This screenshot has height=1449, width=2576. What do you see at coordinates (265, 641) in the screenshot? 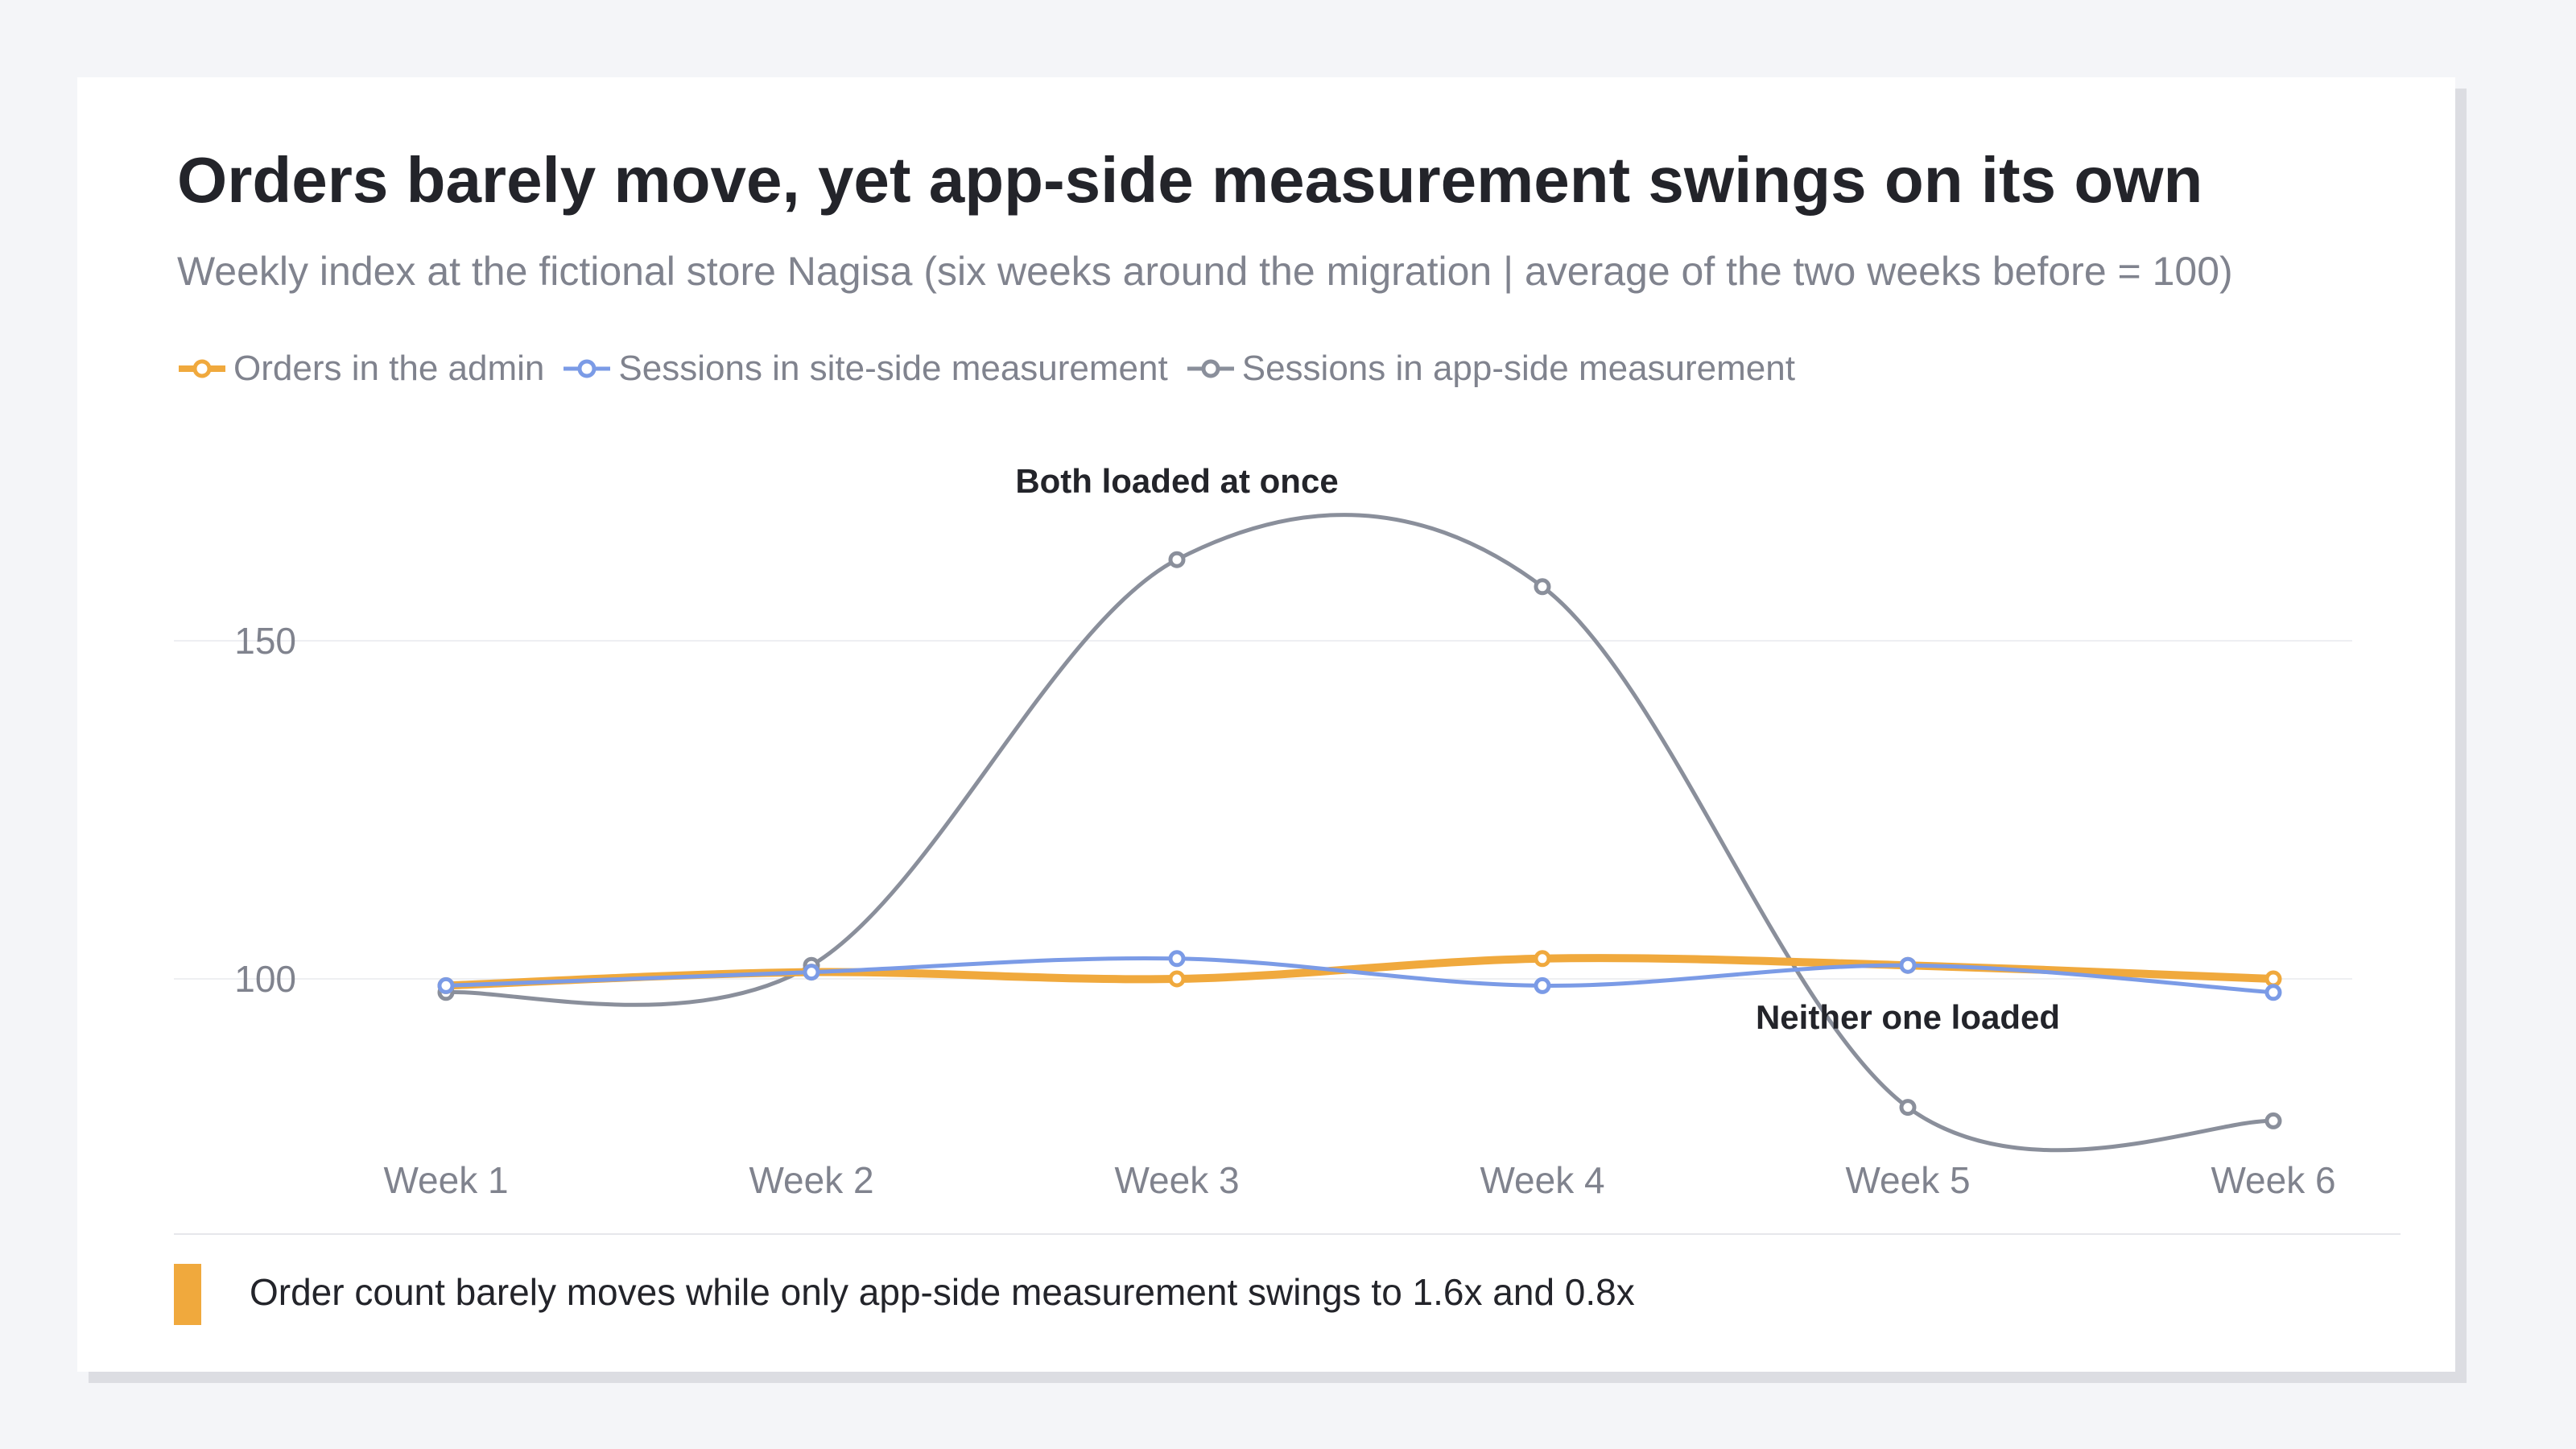
I see `y-tick-label-150: 150` at bounding box center [265, 641].